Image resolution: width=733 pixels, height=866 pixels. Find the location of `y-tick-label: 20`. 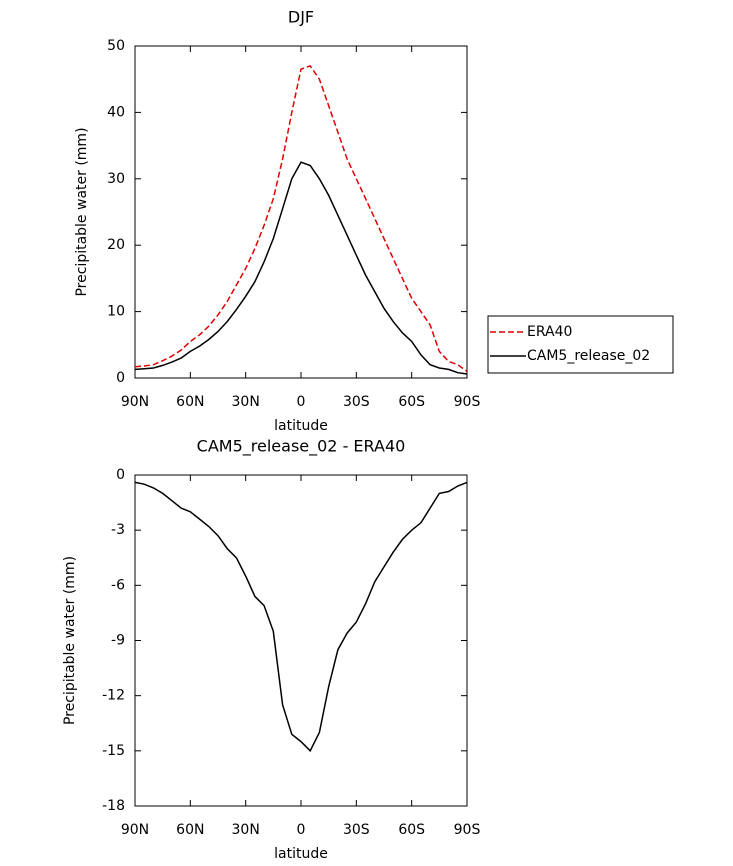

y-tick-label: 20 is located at coordinates (116, 245).